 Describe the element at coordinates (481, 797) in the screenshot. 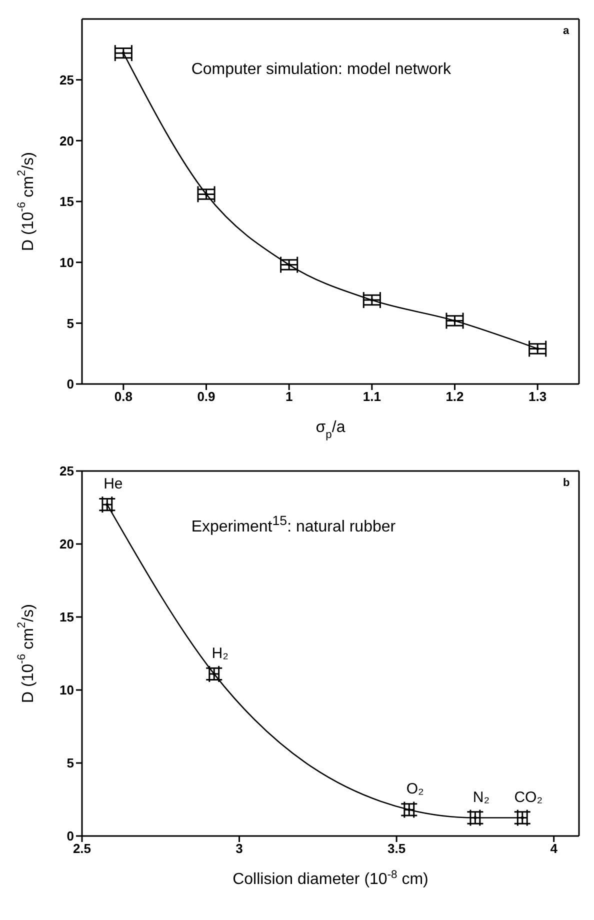

I see `annotation: N₂` at that location.